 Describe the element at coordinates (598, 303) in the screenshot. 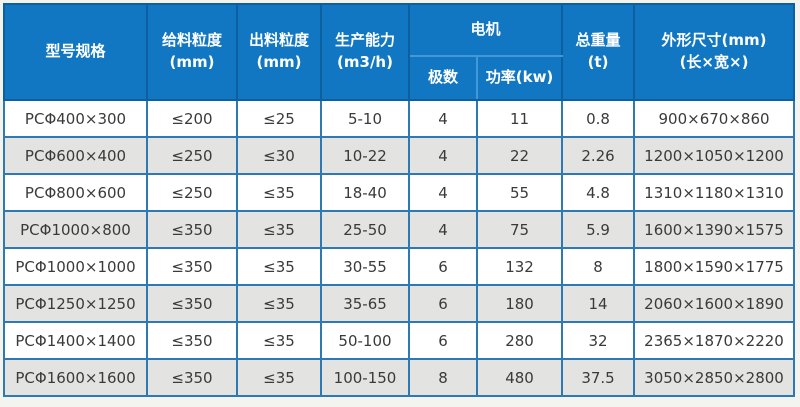

I see `weight-cell: 14` at that location.